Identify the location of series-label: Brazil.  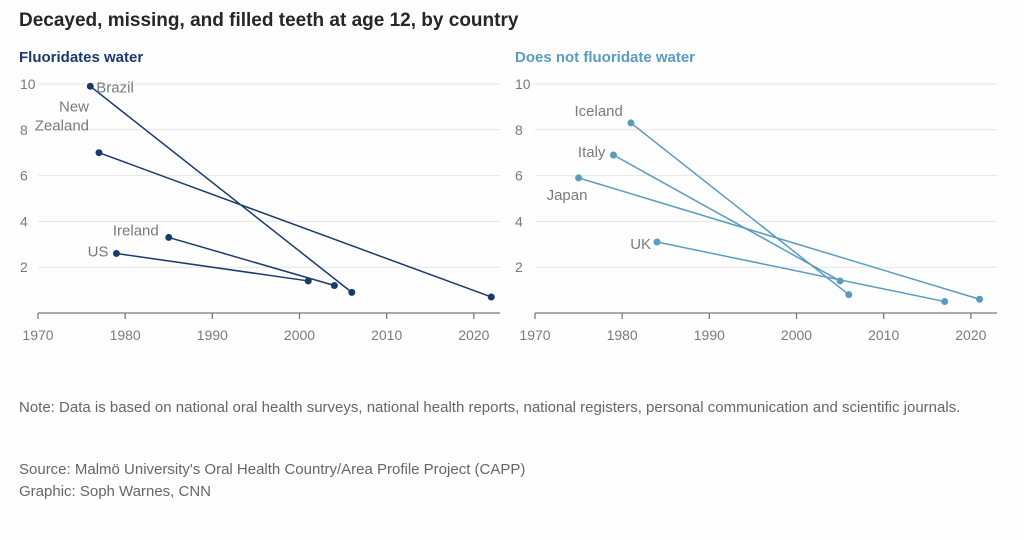
(115, 87).